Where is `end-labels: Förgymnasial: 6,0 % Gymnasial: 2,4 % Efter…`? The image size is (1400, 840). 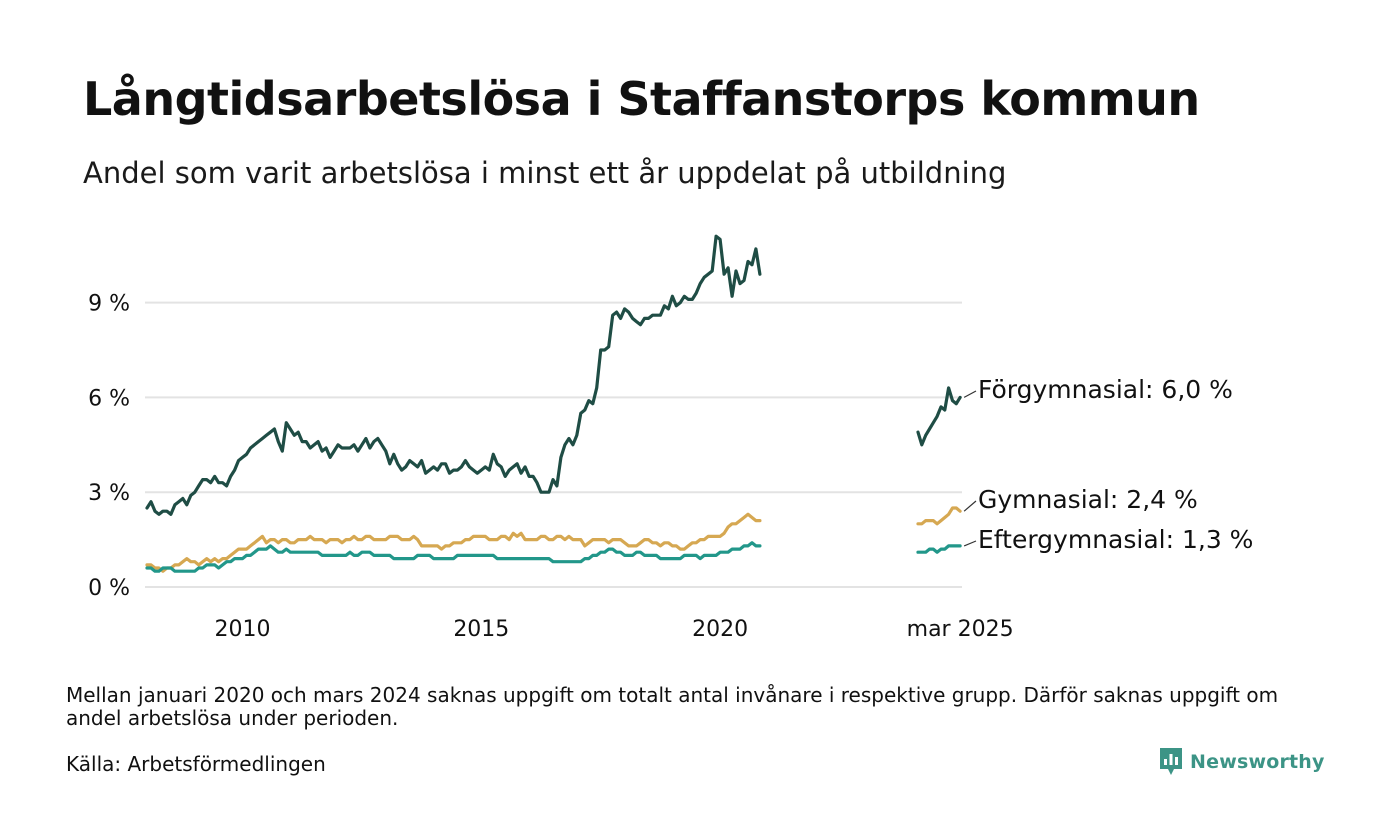 end-labels: Förgymnasial: 6,0 % Gymnasial: 2,4 % Efter… is located at coordinates (1108, 464).